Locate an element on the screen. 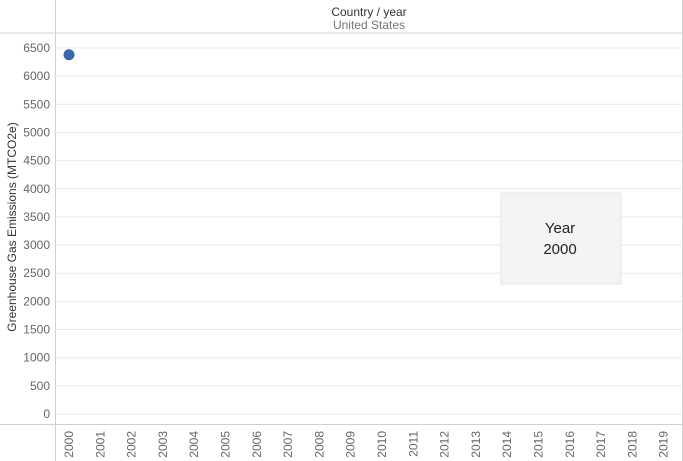 The image size is (683, 461). header-subtitle: United States is located at coordinates (369, 25).